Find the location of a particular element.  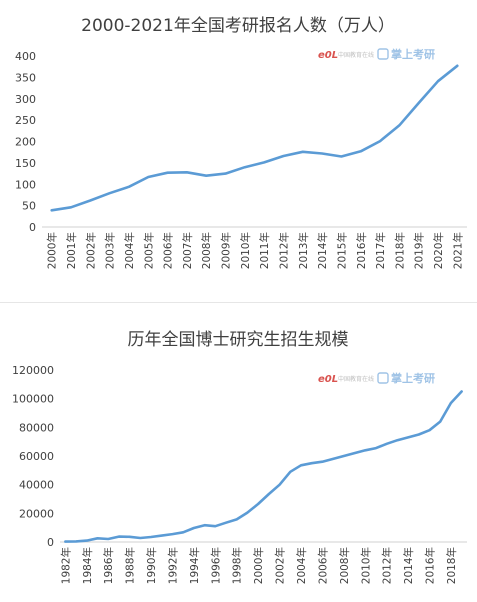

y-tick-label: 100 is located at coordinates (25, 184).